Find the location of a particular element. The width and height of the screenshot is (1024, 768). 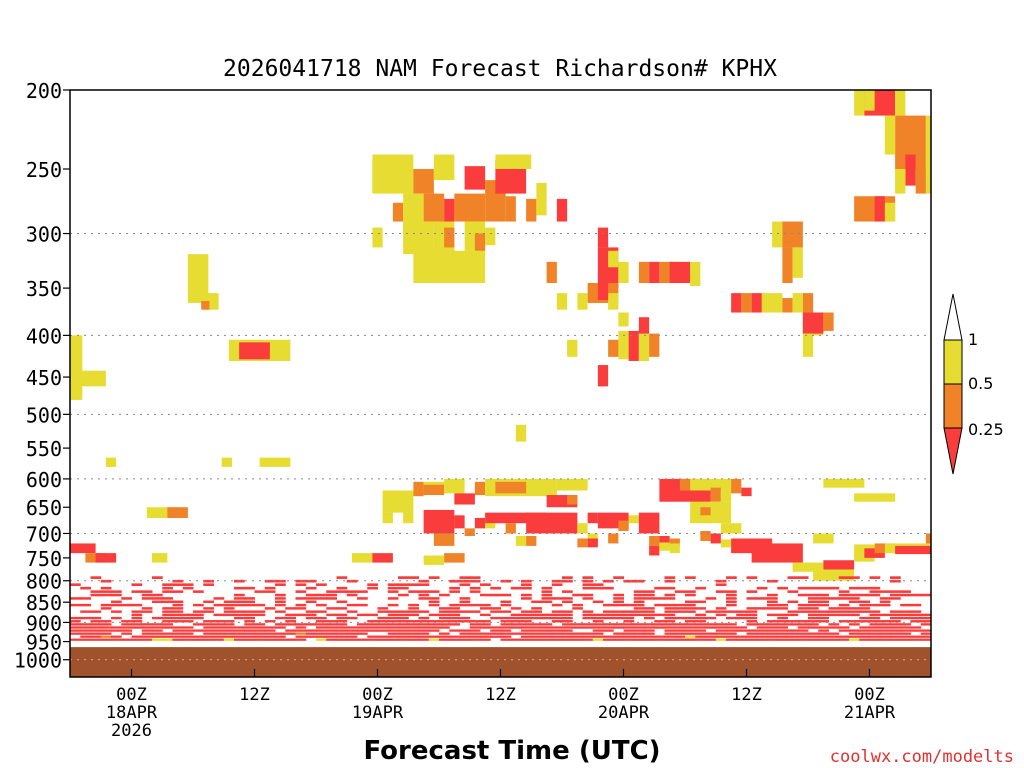

y-tick-label: 600 is located at coordinates (44, 480).